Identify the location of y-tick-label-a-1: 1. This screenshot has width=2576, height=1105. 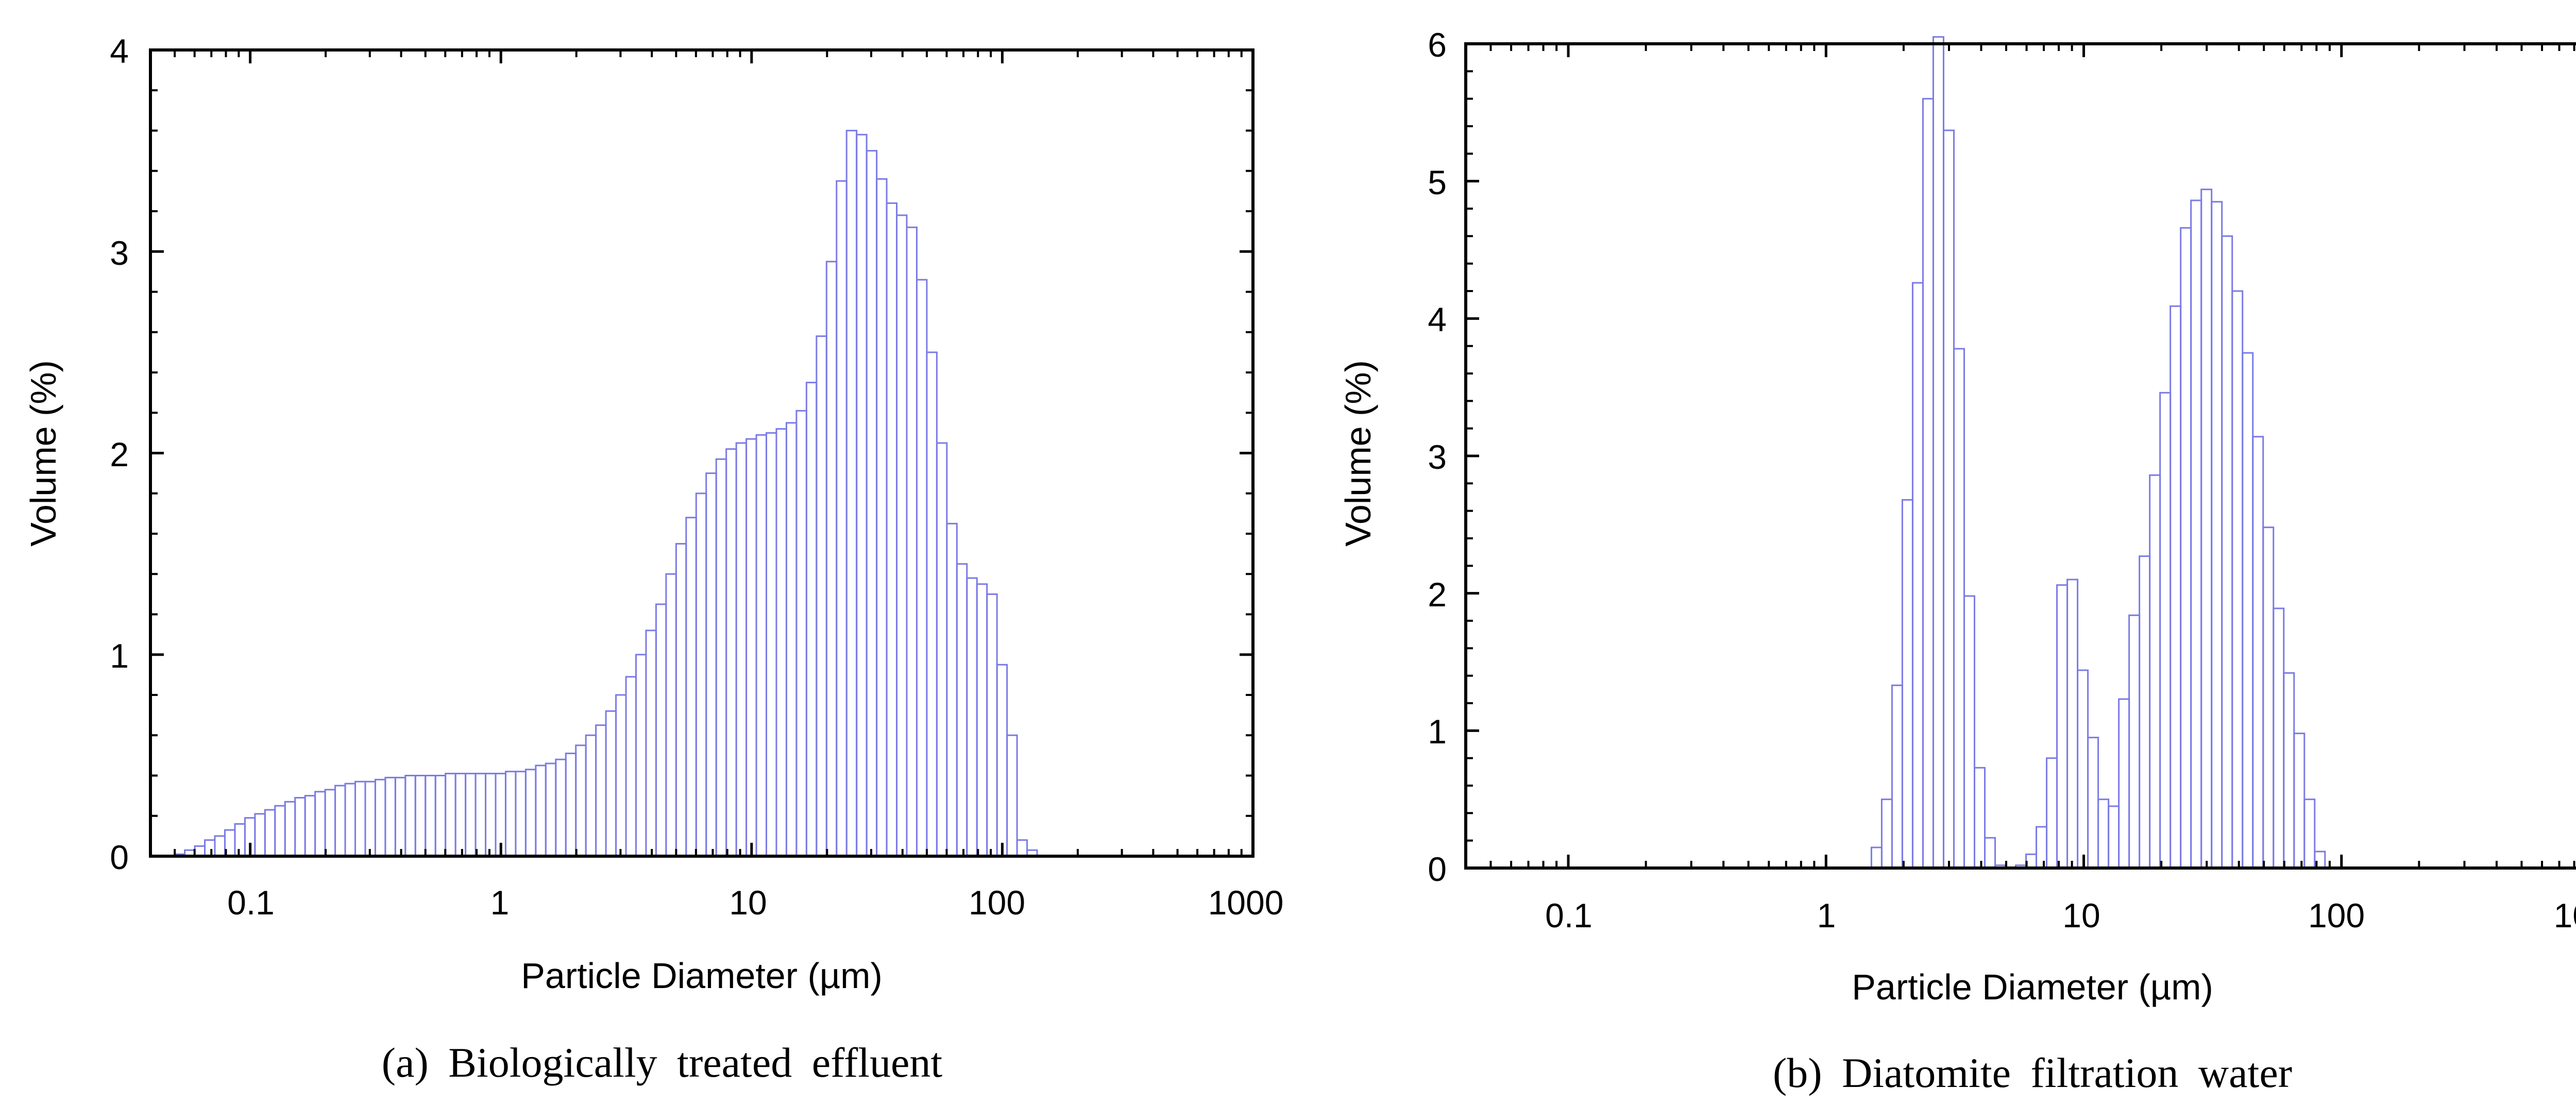
(119, 656).